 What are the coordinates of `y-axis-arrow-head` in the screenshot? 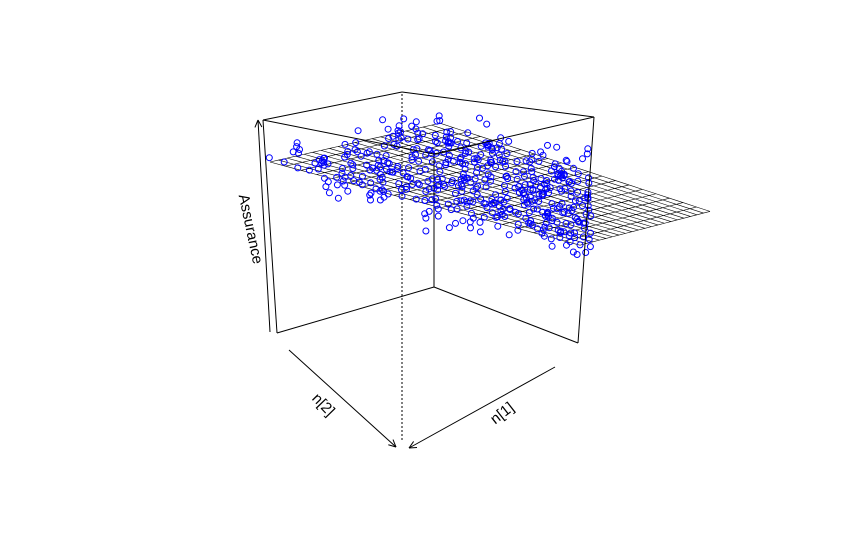 It's located at (394, 443).